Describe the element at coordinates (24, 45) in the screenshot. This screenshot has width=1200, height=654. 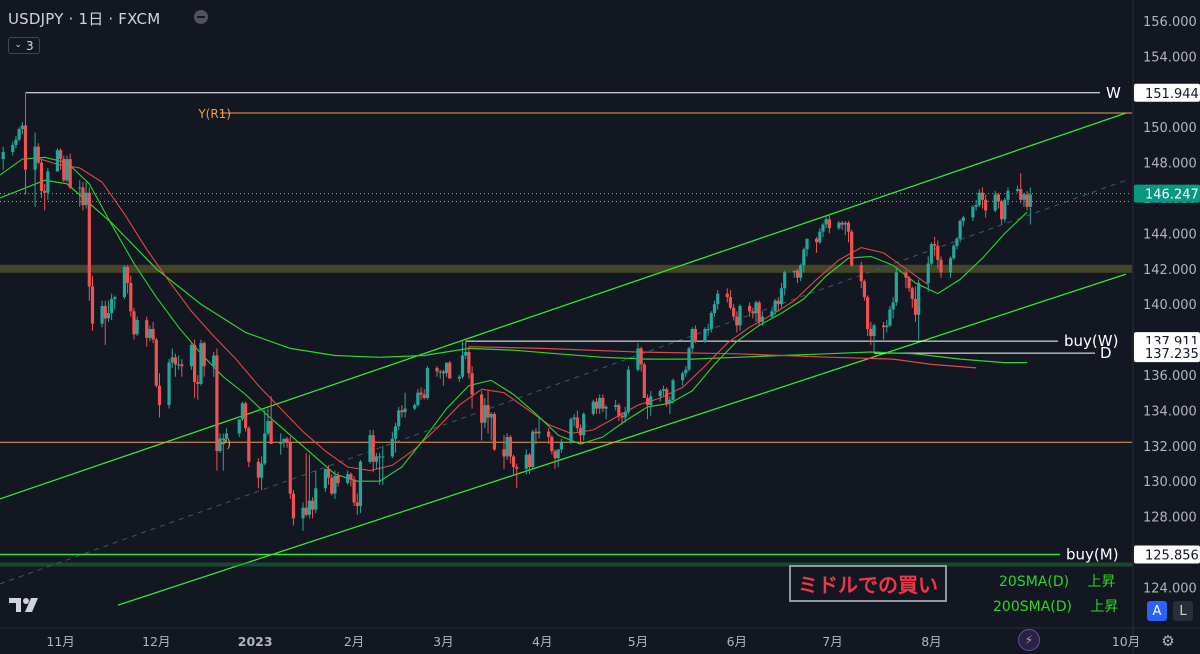
I see `indicator-collapse-button: ⌄ 3` at that location.